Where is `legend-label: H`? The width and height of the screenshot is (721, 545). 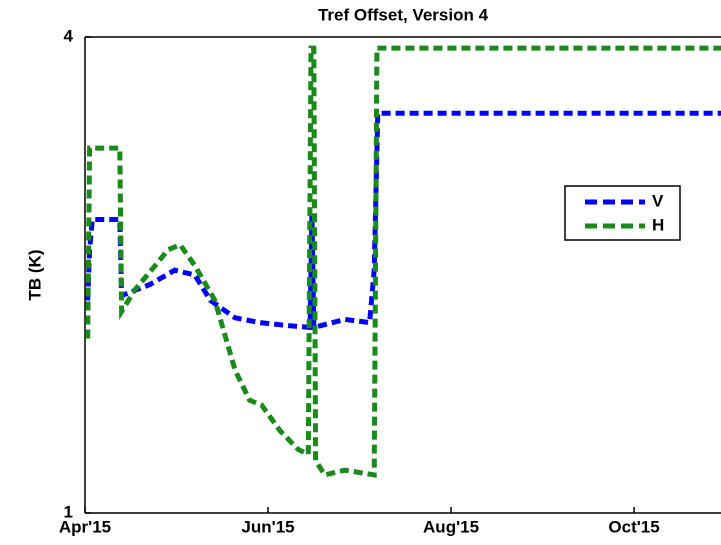 legend-label: H is located at coordinates (658, 224).